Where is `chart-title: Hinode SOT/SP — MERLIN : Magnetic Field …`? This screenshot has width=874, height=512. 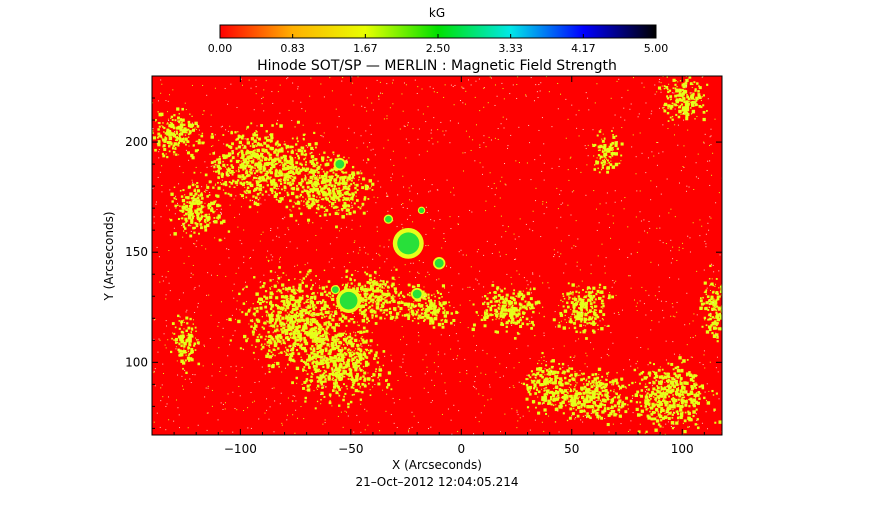 chart-title: Hinode SOT/SP — MERLIN : Magnetic Field … is located at coordinates (437, 66).